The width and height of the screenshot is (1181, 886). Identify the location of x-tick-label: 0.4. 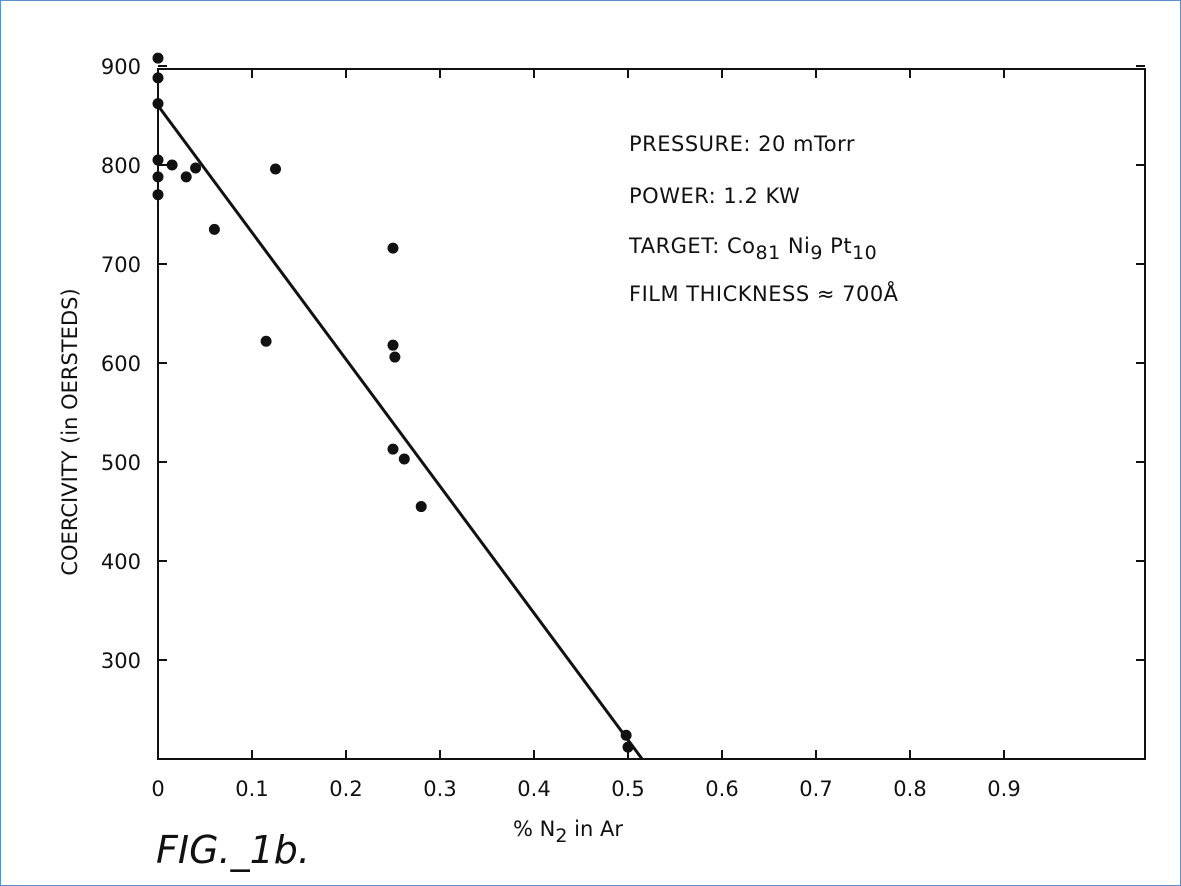
(533, 789).